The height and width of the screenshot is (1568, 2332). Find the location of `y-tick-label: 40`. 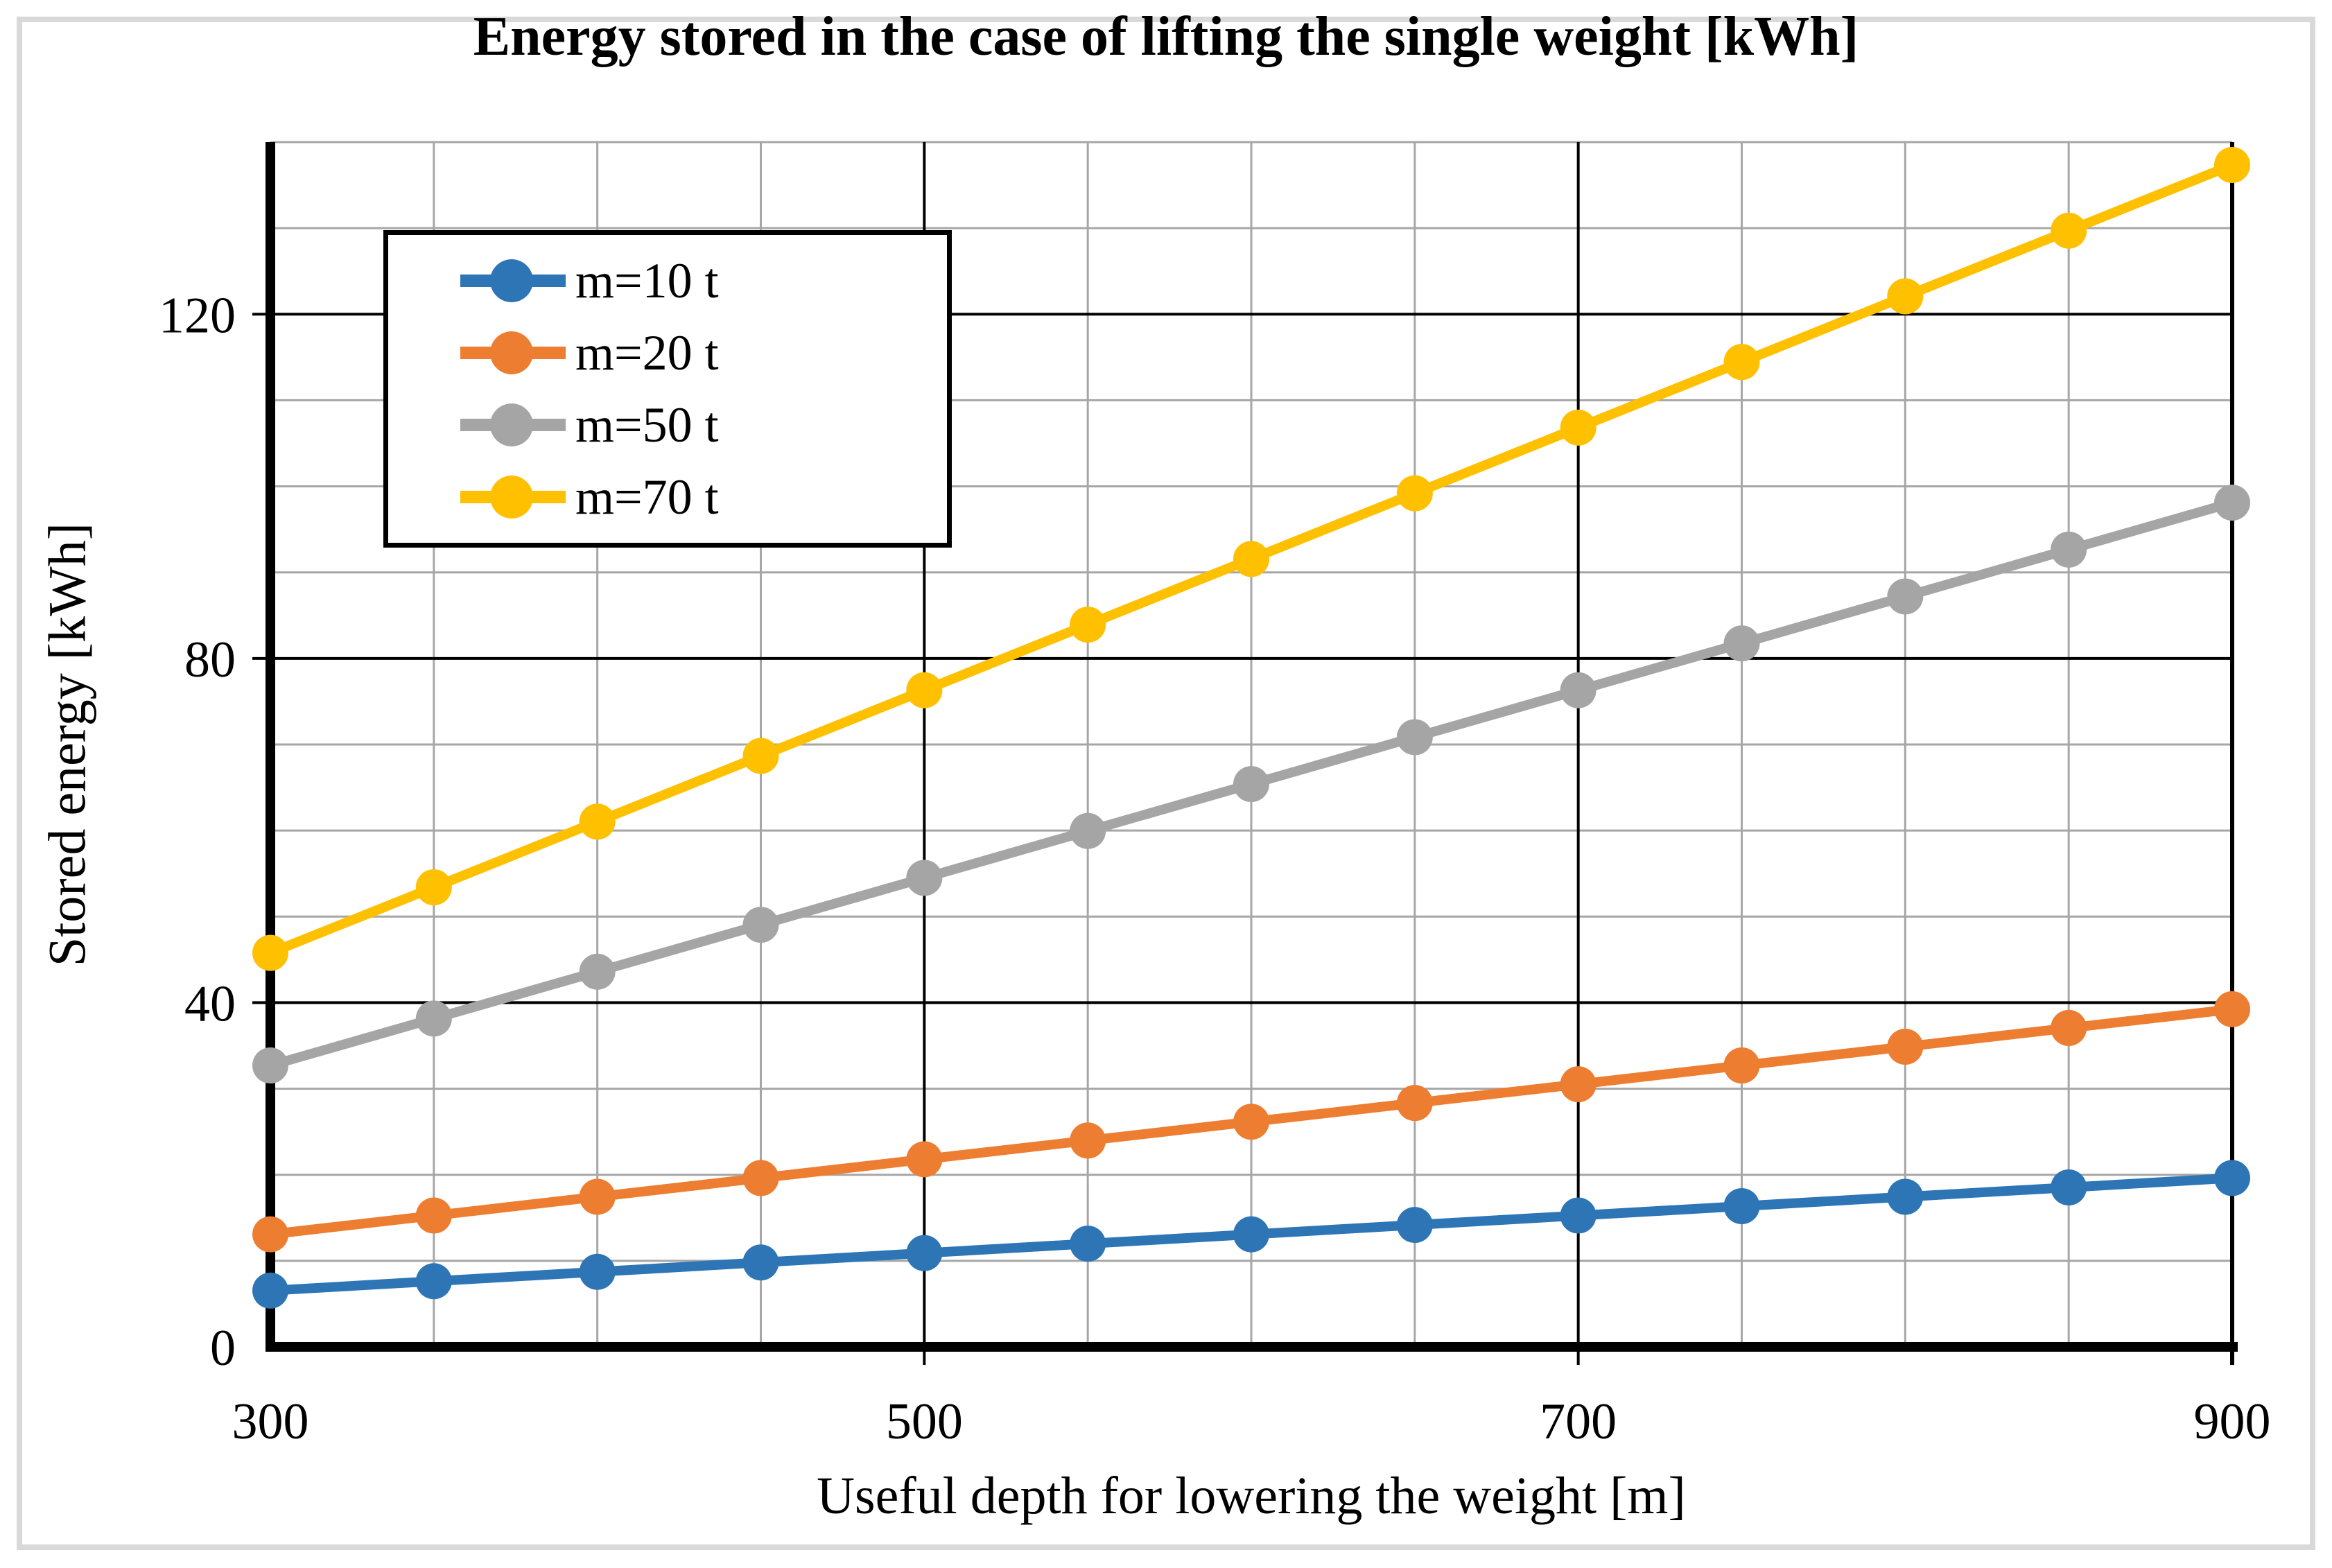

y-tick-label: 40 is located at coordinates (210, 1003).